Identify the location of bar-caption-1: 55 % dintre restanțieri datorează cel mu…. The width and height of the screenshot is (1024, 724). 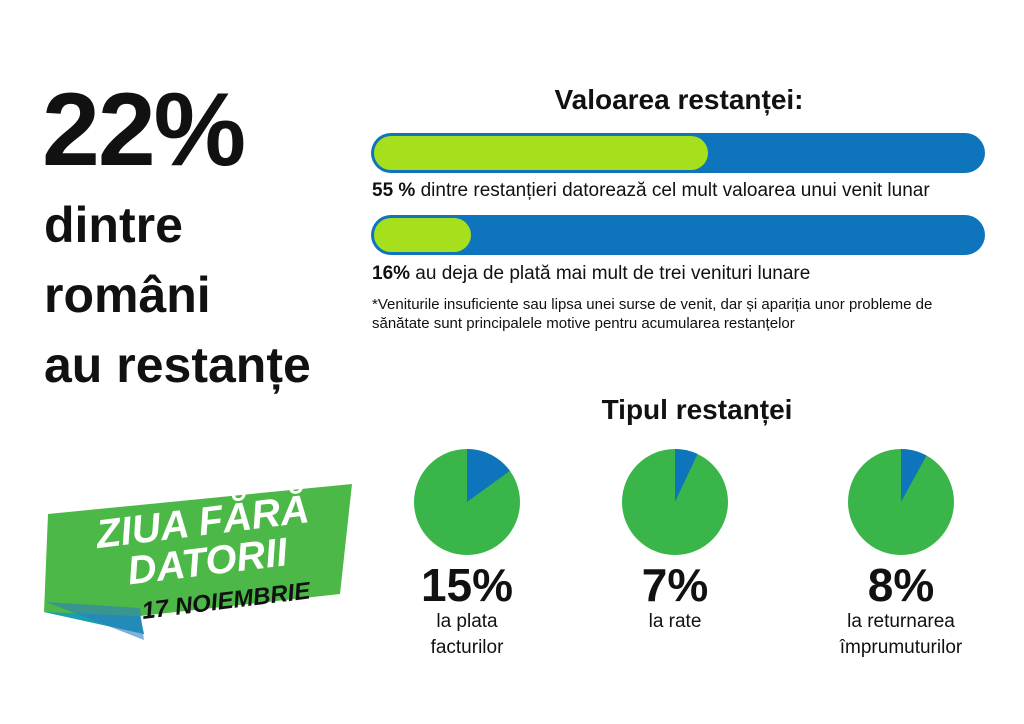
(651, 191).